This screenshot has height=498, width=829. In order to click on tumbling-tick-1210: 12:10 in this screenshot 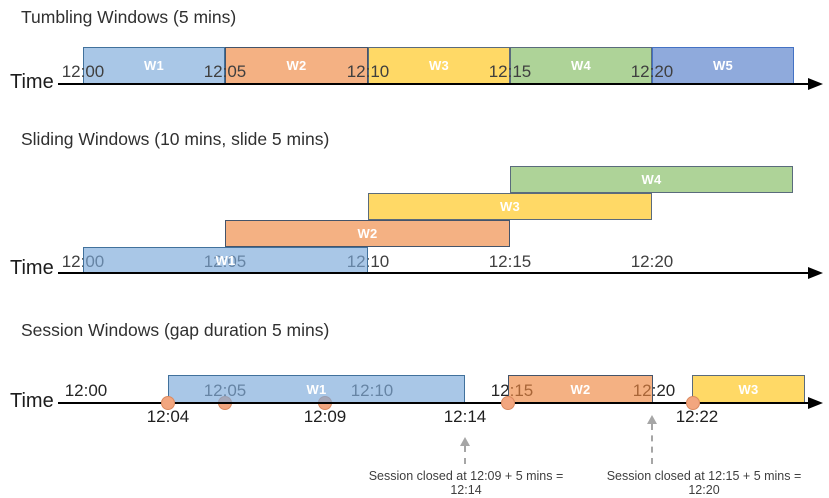, I will do `click(368, 71)`.